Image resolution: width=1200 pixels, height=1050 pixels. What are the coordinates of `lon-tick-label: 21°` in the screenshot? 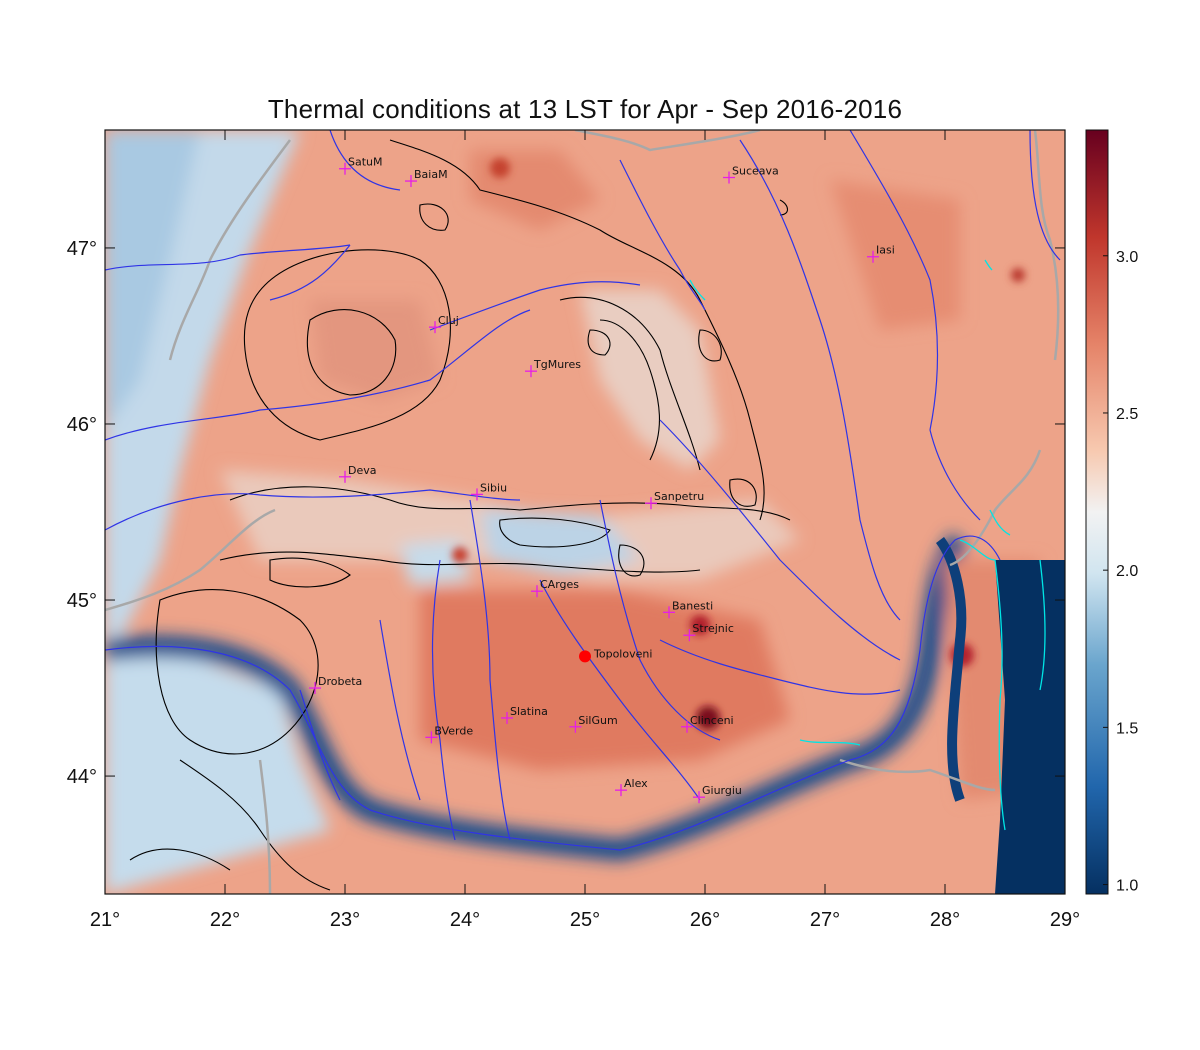 It's located at (105, 920).